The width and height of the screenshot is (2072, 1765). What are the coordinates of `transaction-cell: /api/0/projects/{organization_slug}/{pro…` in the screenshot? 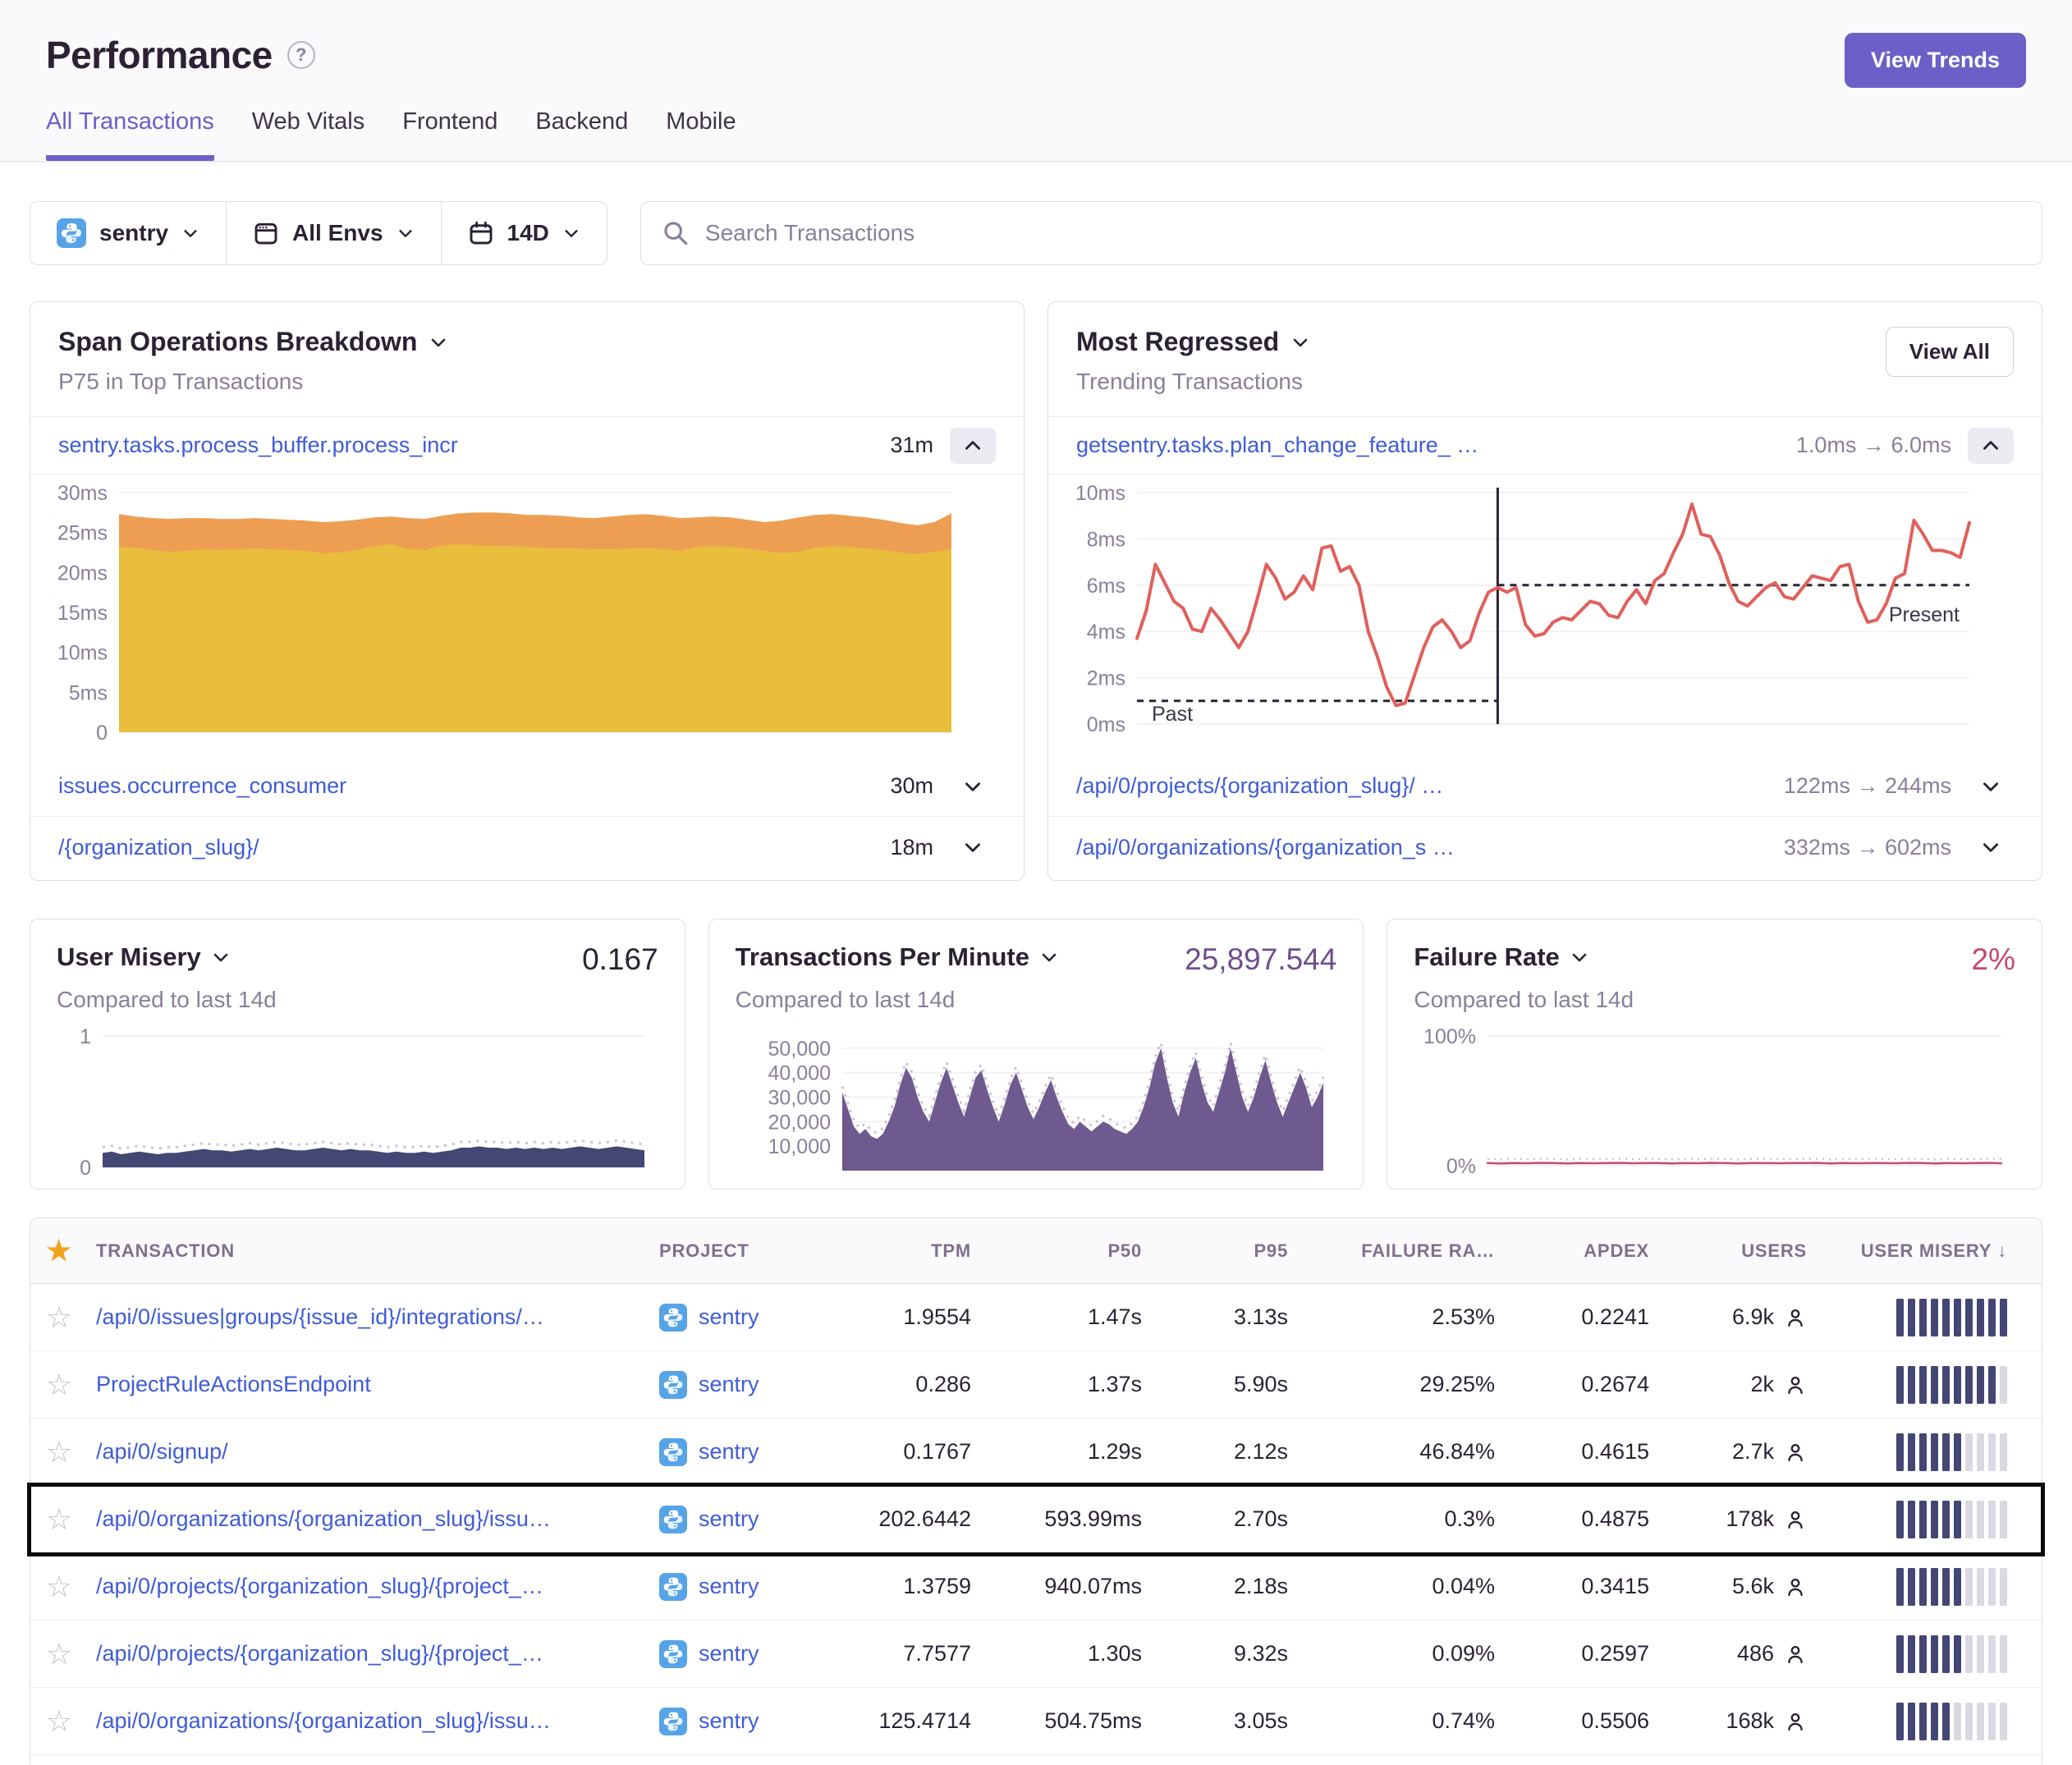 It's located at (369, 1586).